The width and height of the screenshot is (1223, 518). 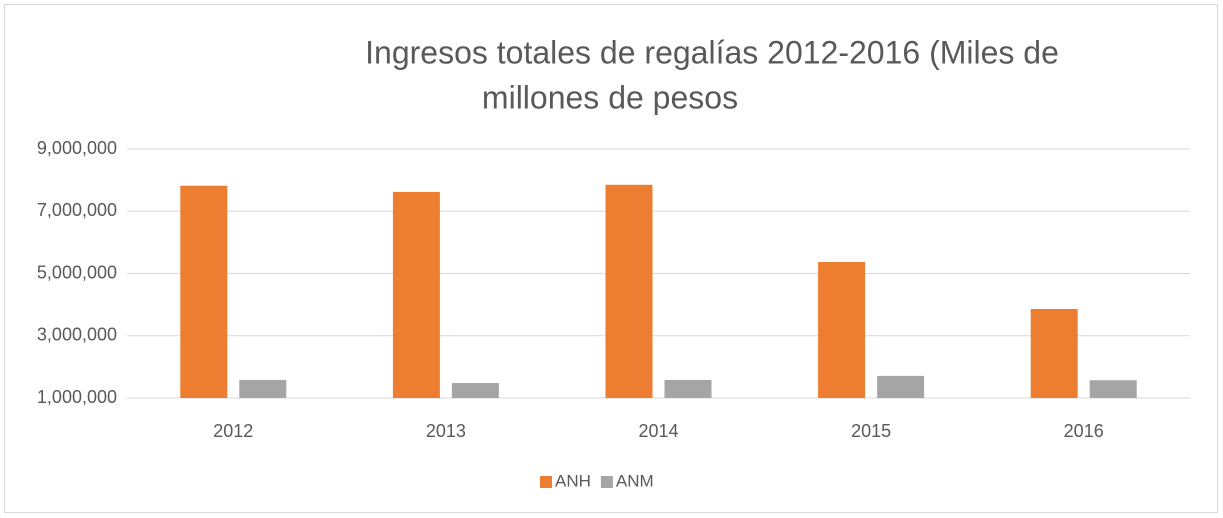 I want to click on x-tick-label: 2012, so click(x=233, y=431).